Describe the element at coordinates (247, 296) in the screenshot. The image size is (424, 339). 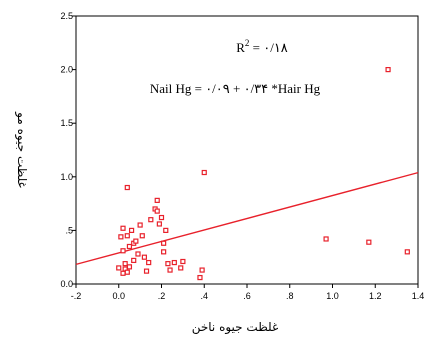
I see `x-tick-label: .6` at that location.